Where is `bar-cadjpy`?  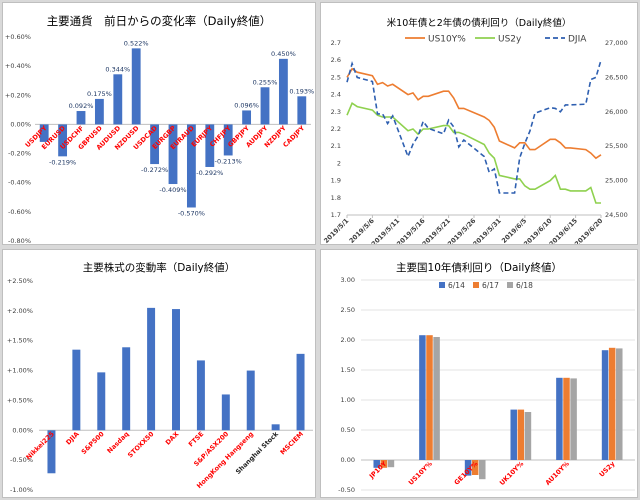 bar-cadjpy is located at coordinates (302, 110).